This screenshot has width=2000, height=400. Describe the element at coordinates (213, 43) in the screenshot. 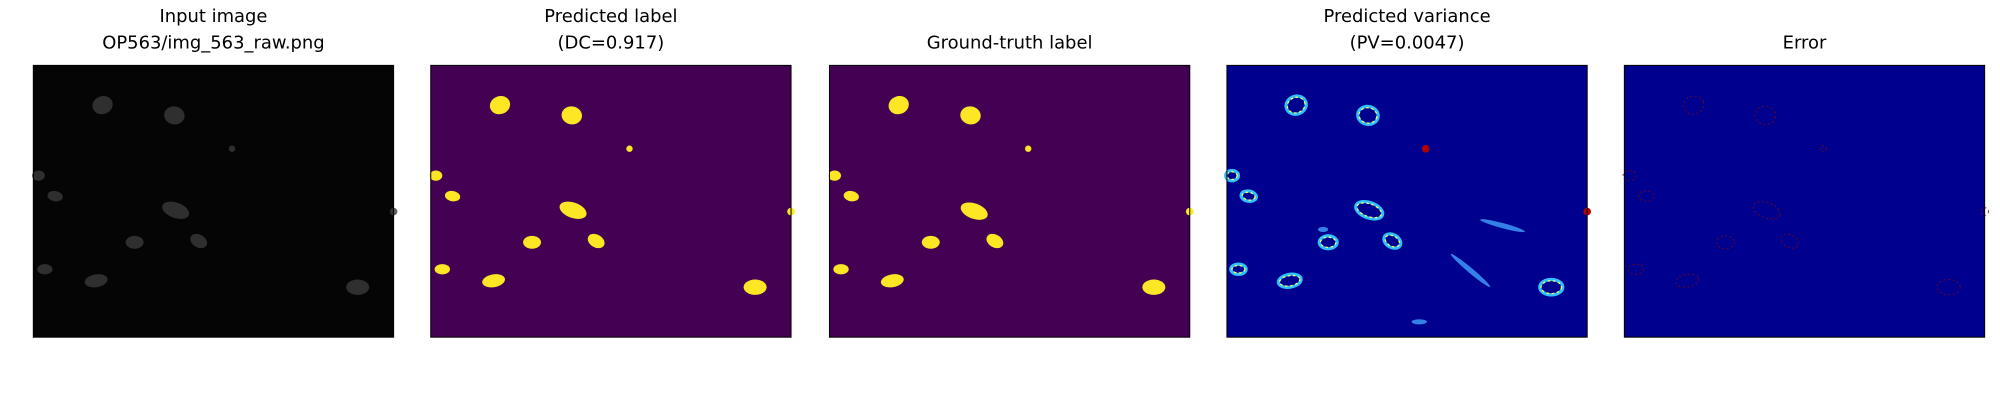

I see `panel-title: OP563/img_563_raw.png` at that location.